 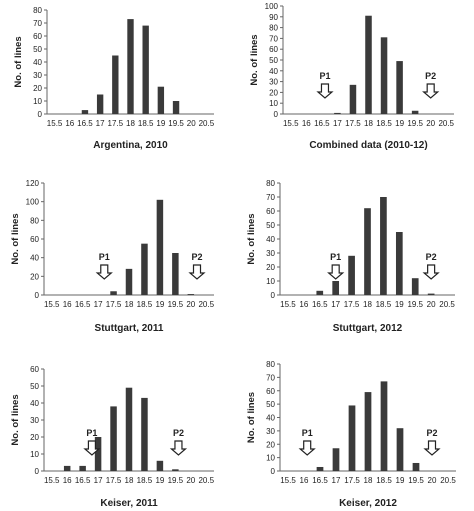 I want to click on y-tick-label: 90, so click(x=273, y=17).